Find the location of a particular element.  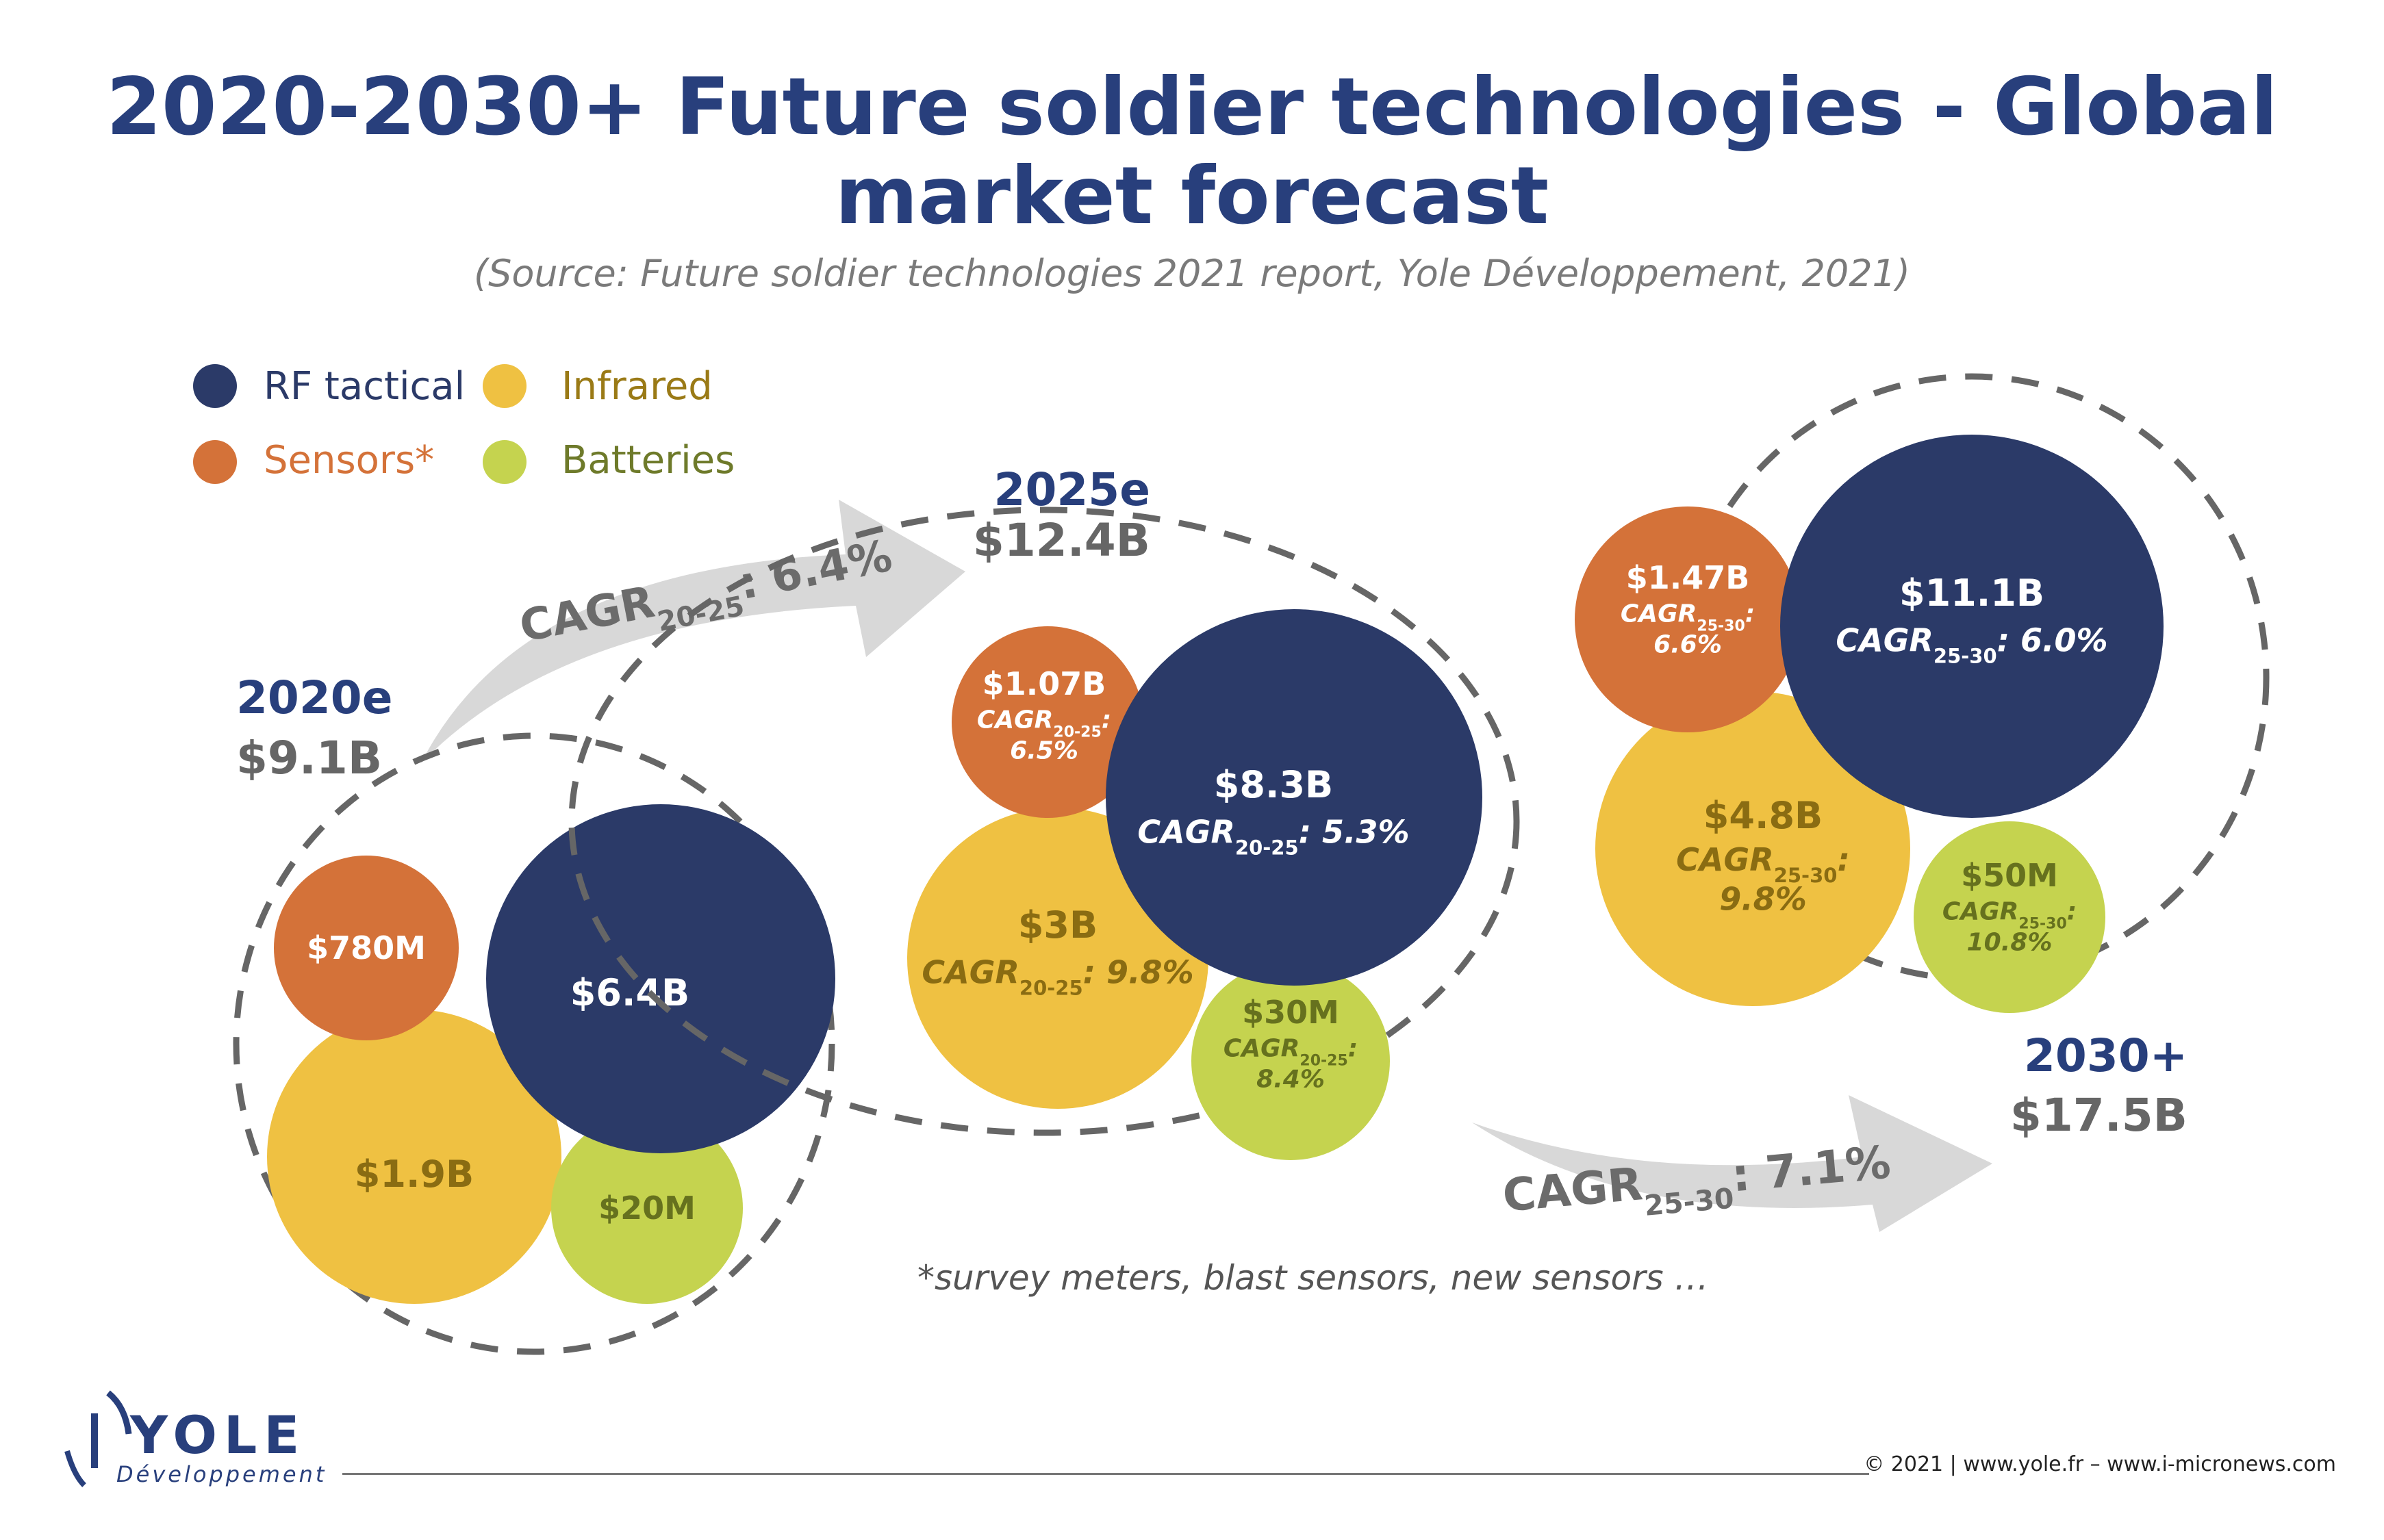

period-1-bubble-infrared is located at coordinates (414, 1157).